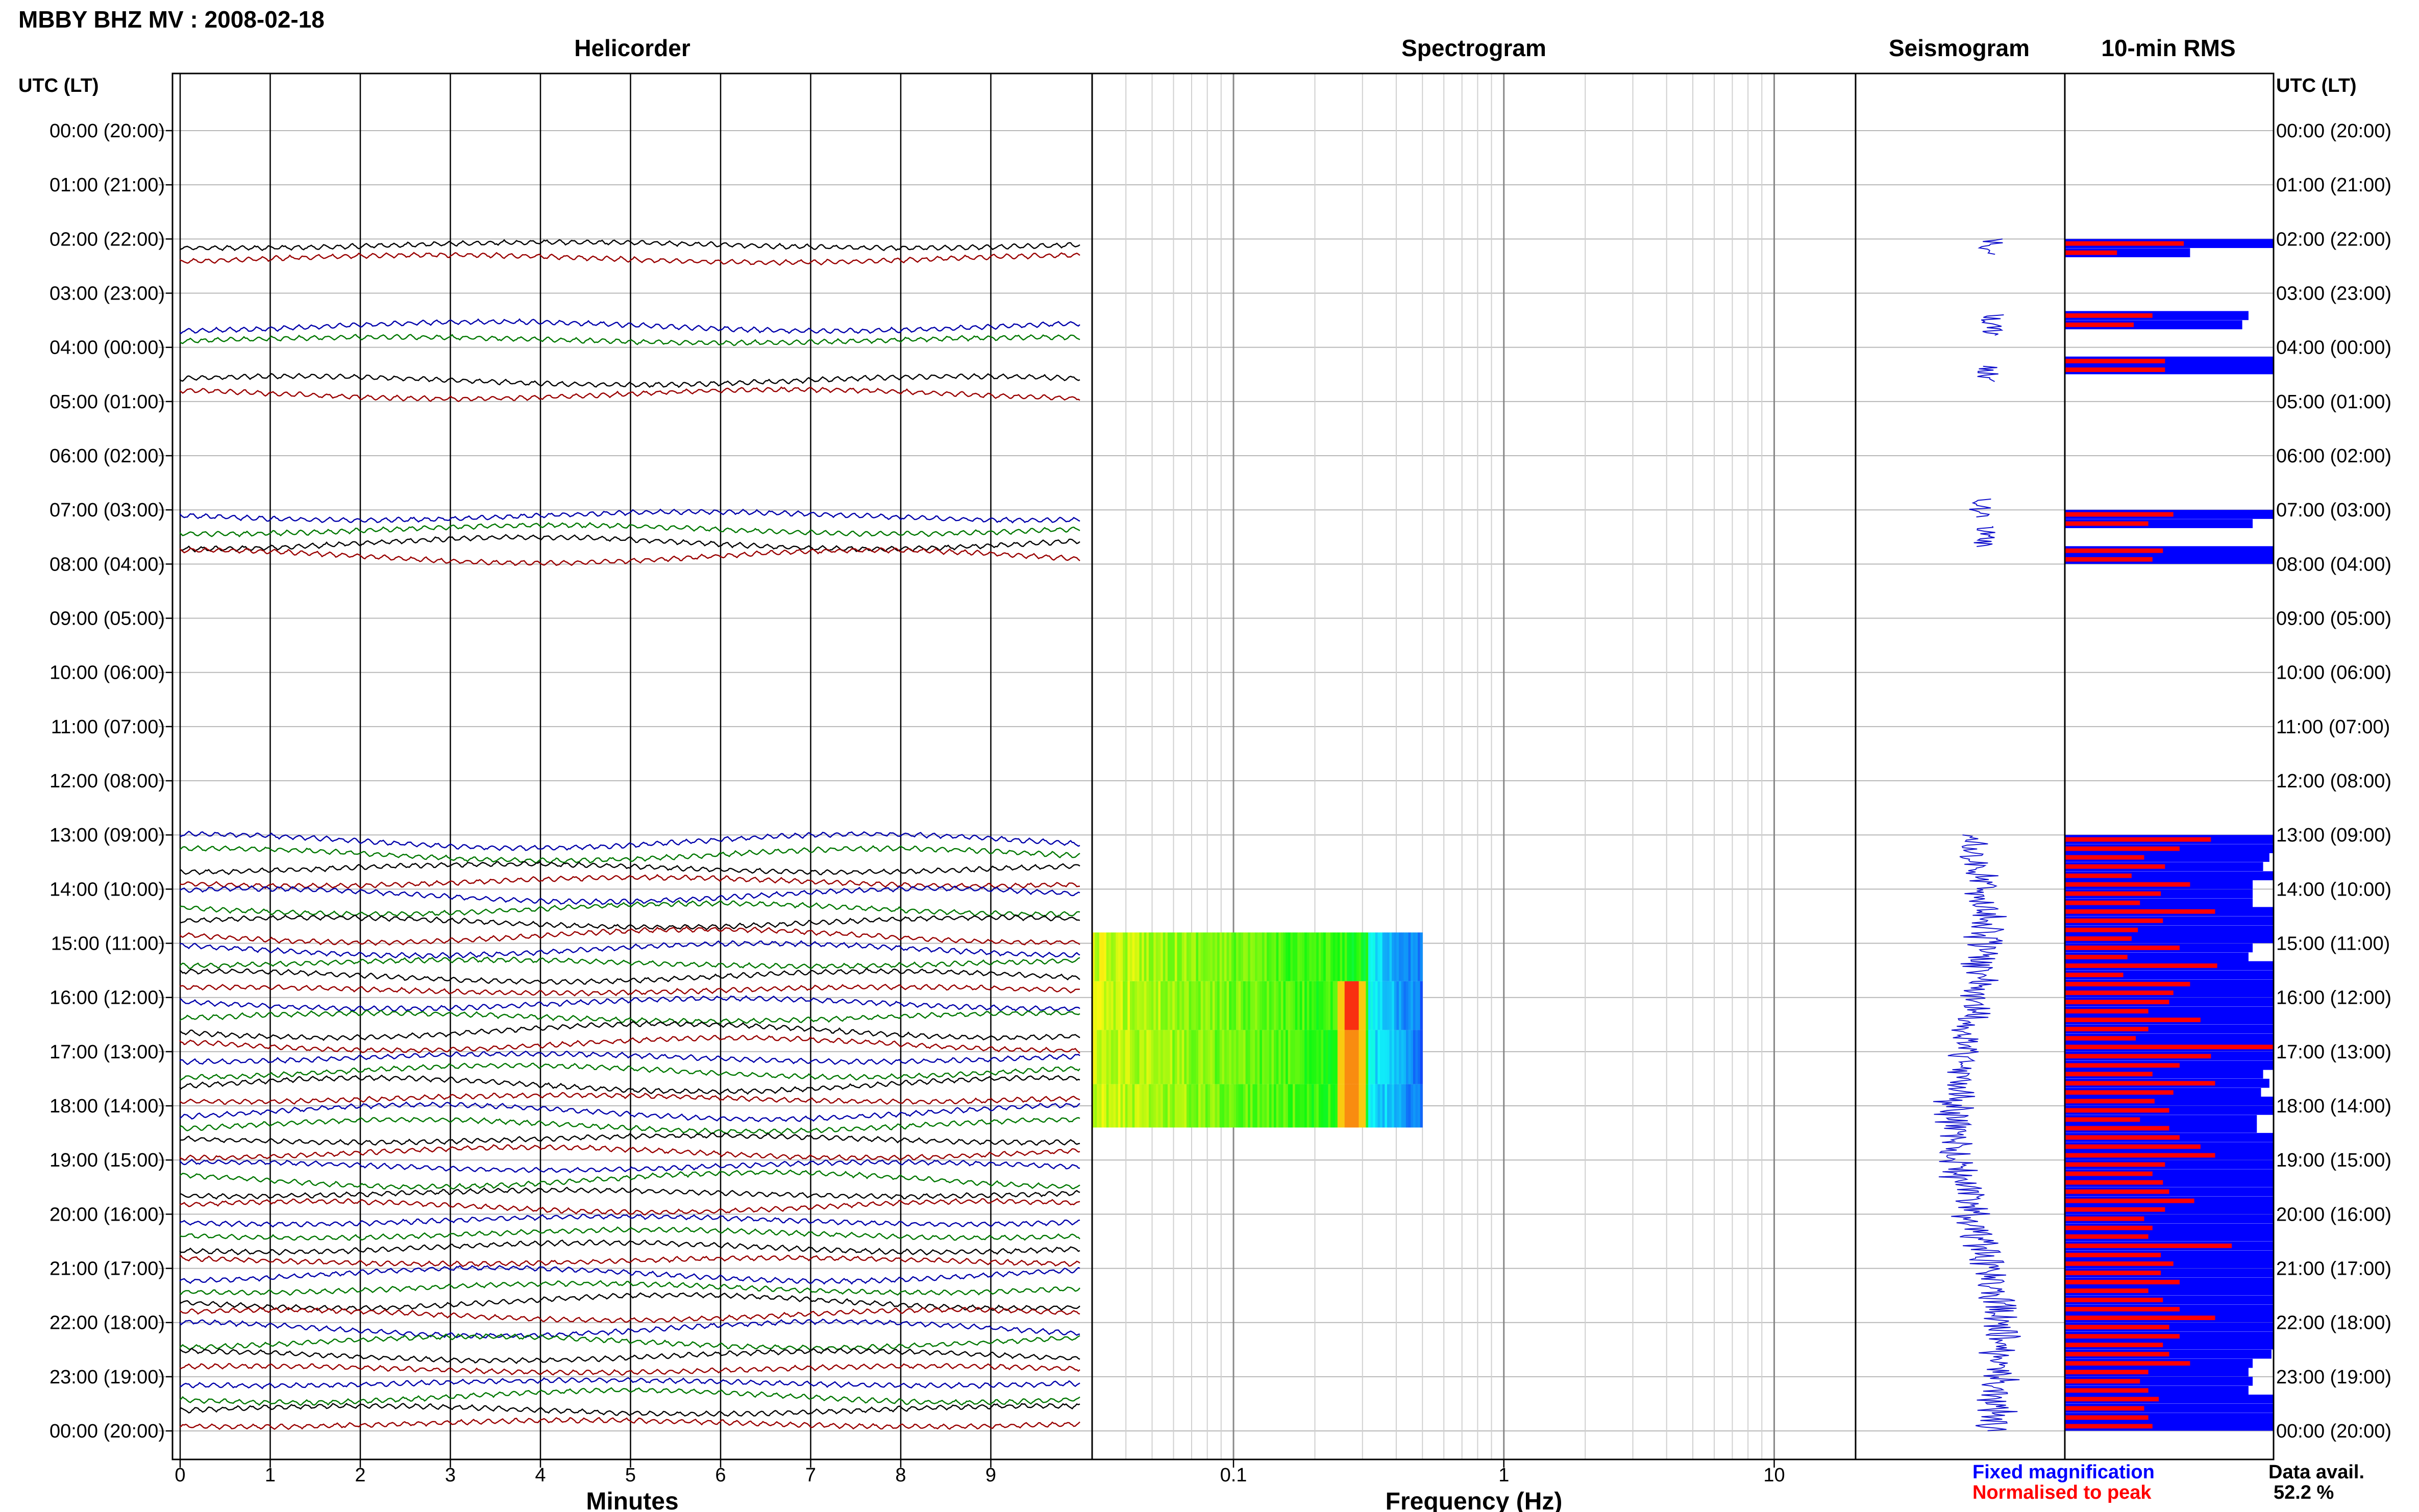 Image resolution: width=2419 pixels, height=1512 pixels. I want to click on hour-label-right: 17:00 (13:00), so click(2333, 1052).